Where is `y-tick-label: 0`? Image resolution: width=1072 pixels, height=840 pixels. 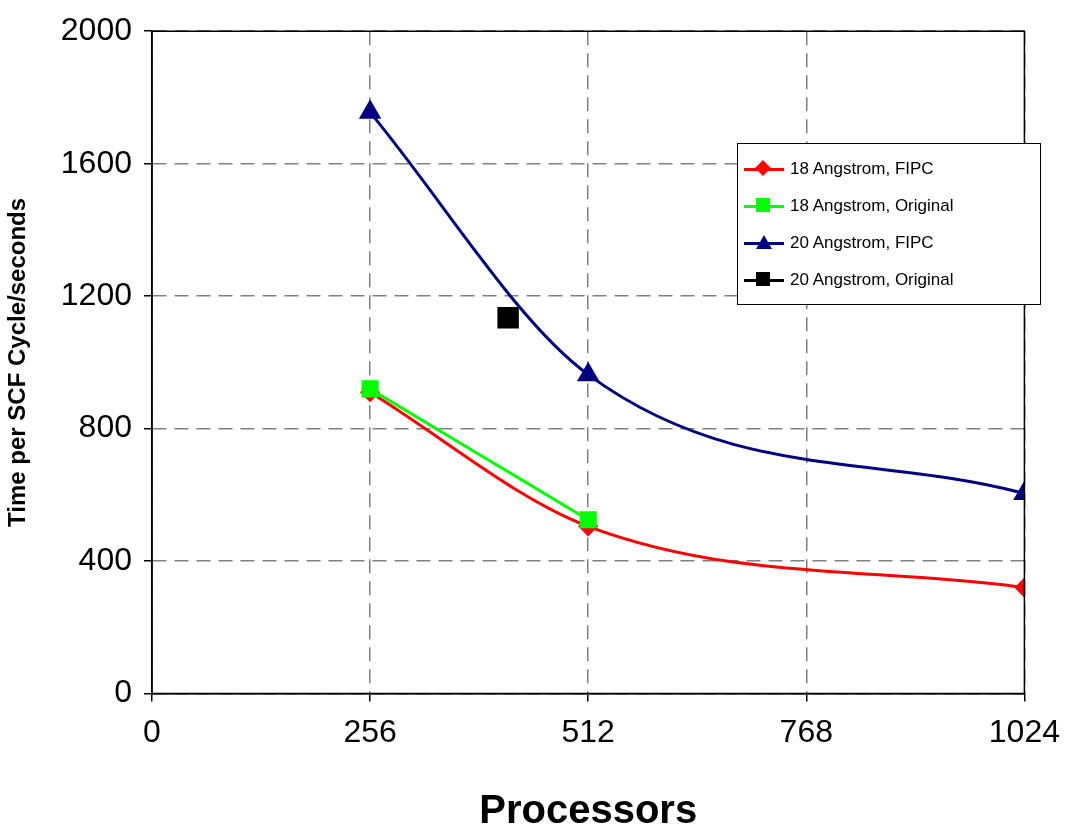 y-tick-label: 0 is located at coordinates (123, 691).